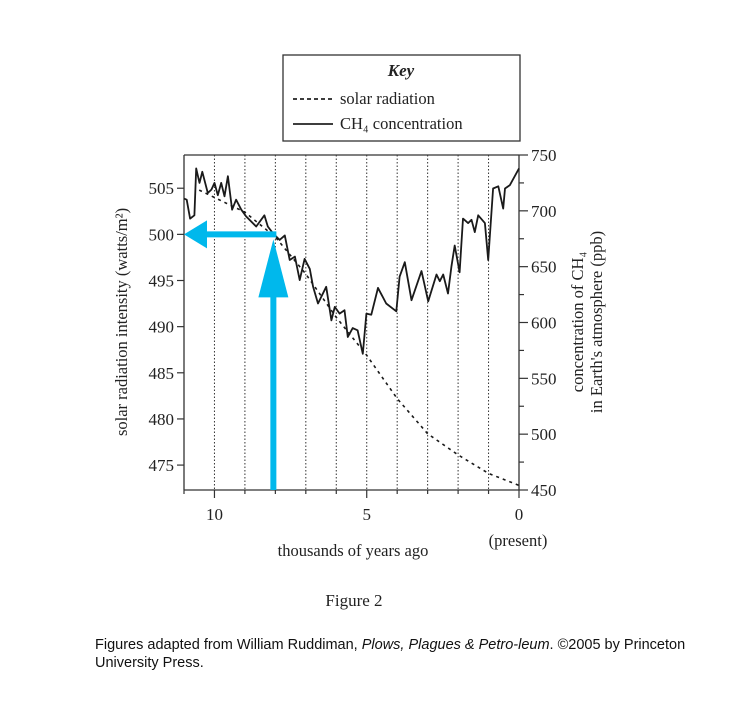 This screenshot has width=754, height=715. What do you see at coordinates (544, 211) in the screenshot?
I see `y-right-tick-label: 700` at bounding box center [544, 211].